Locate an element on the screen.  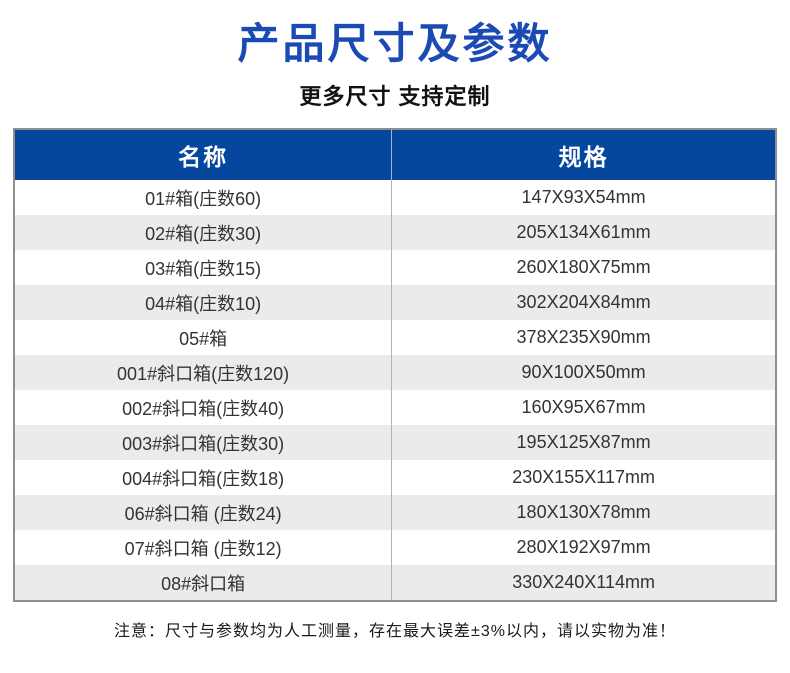
cell-name: 01#箱(庄数60) is located at coordinates (204, 197).